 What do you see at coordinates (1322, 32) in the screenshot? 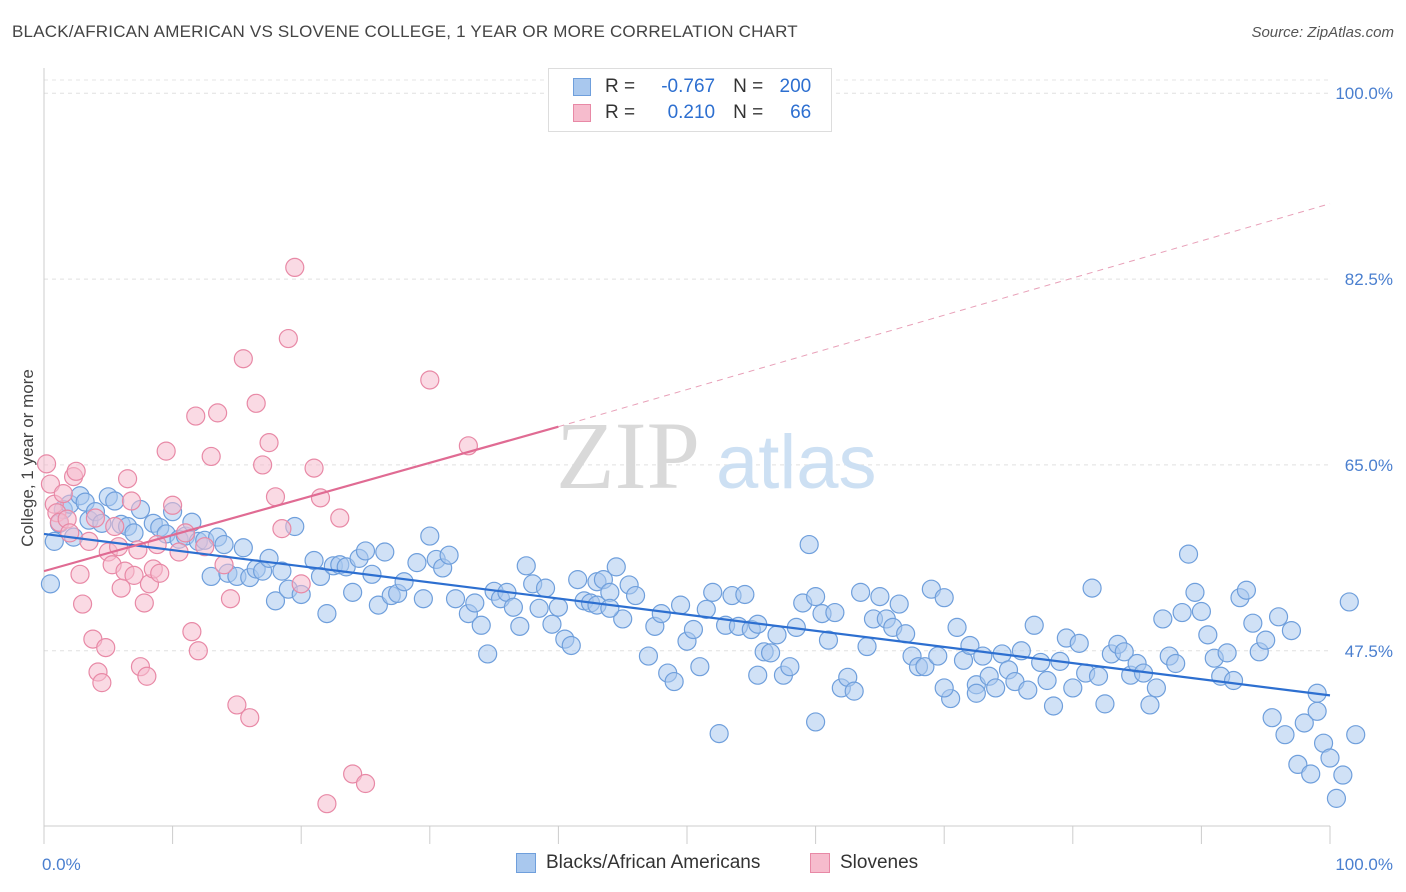
I see `source-label: Source: ZipAtlas.com` at bounding box center [1322, 32].